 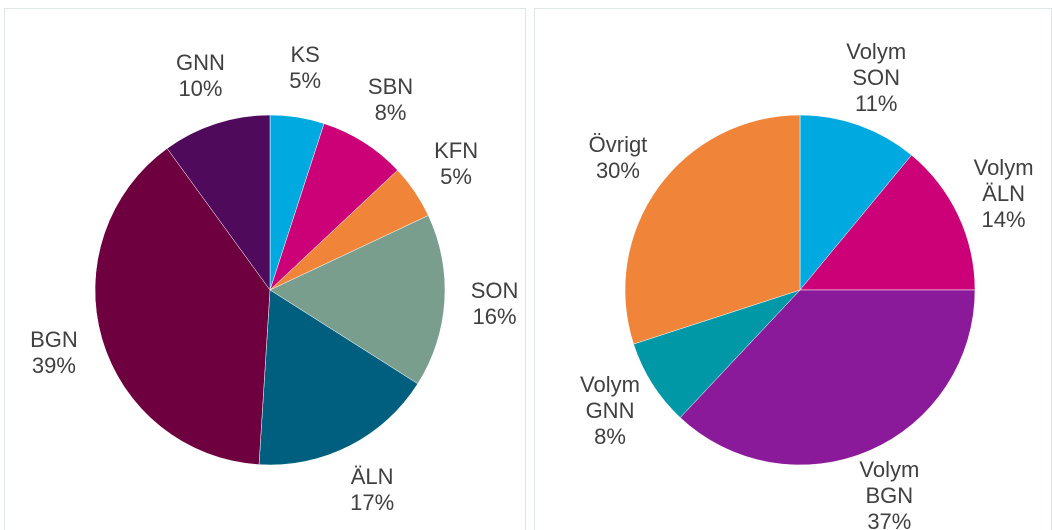 I want to click on slice-label: Volym SON 11%, so click(x=876, y=78).